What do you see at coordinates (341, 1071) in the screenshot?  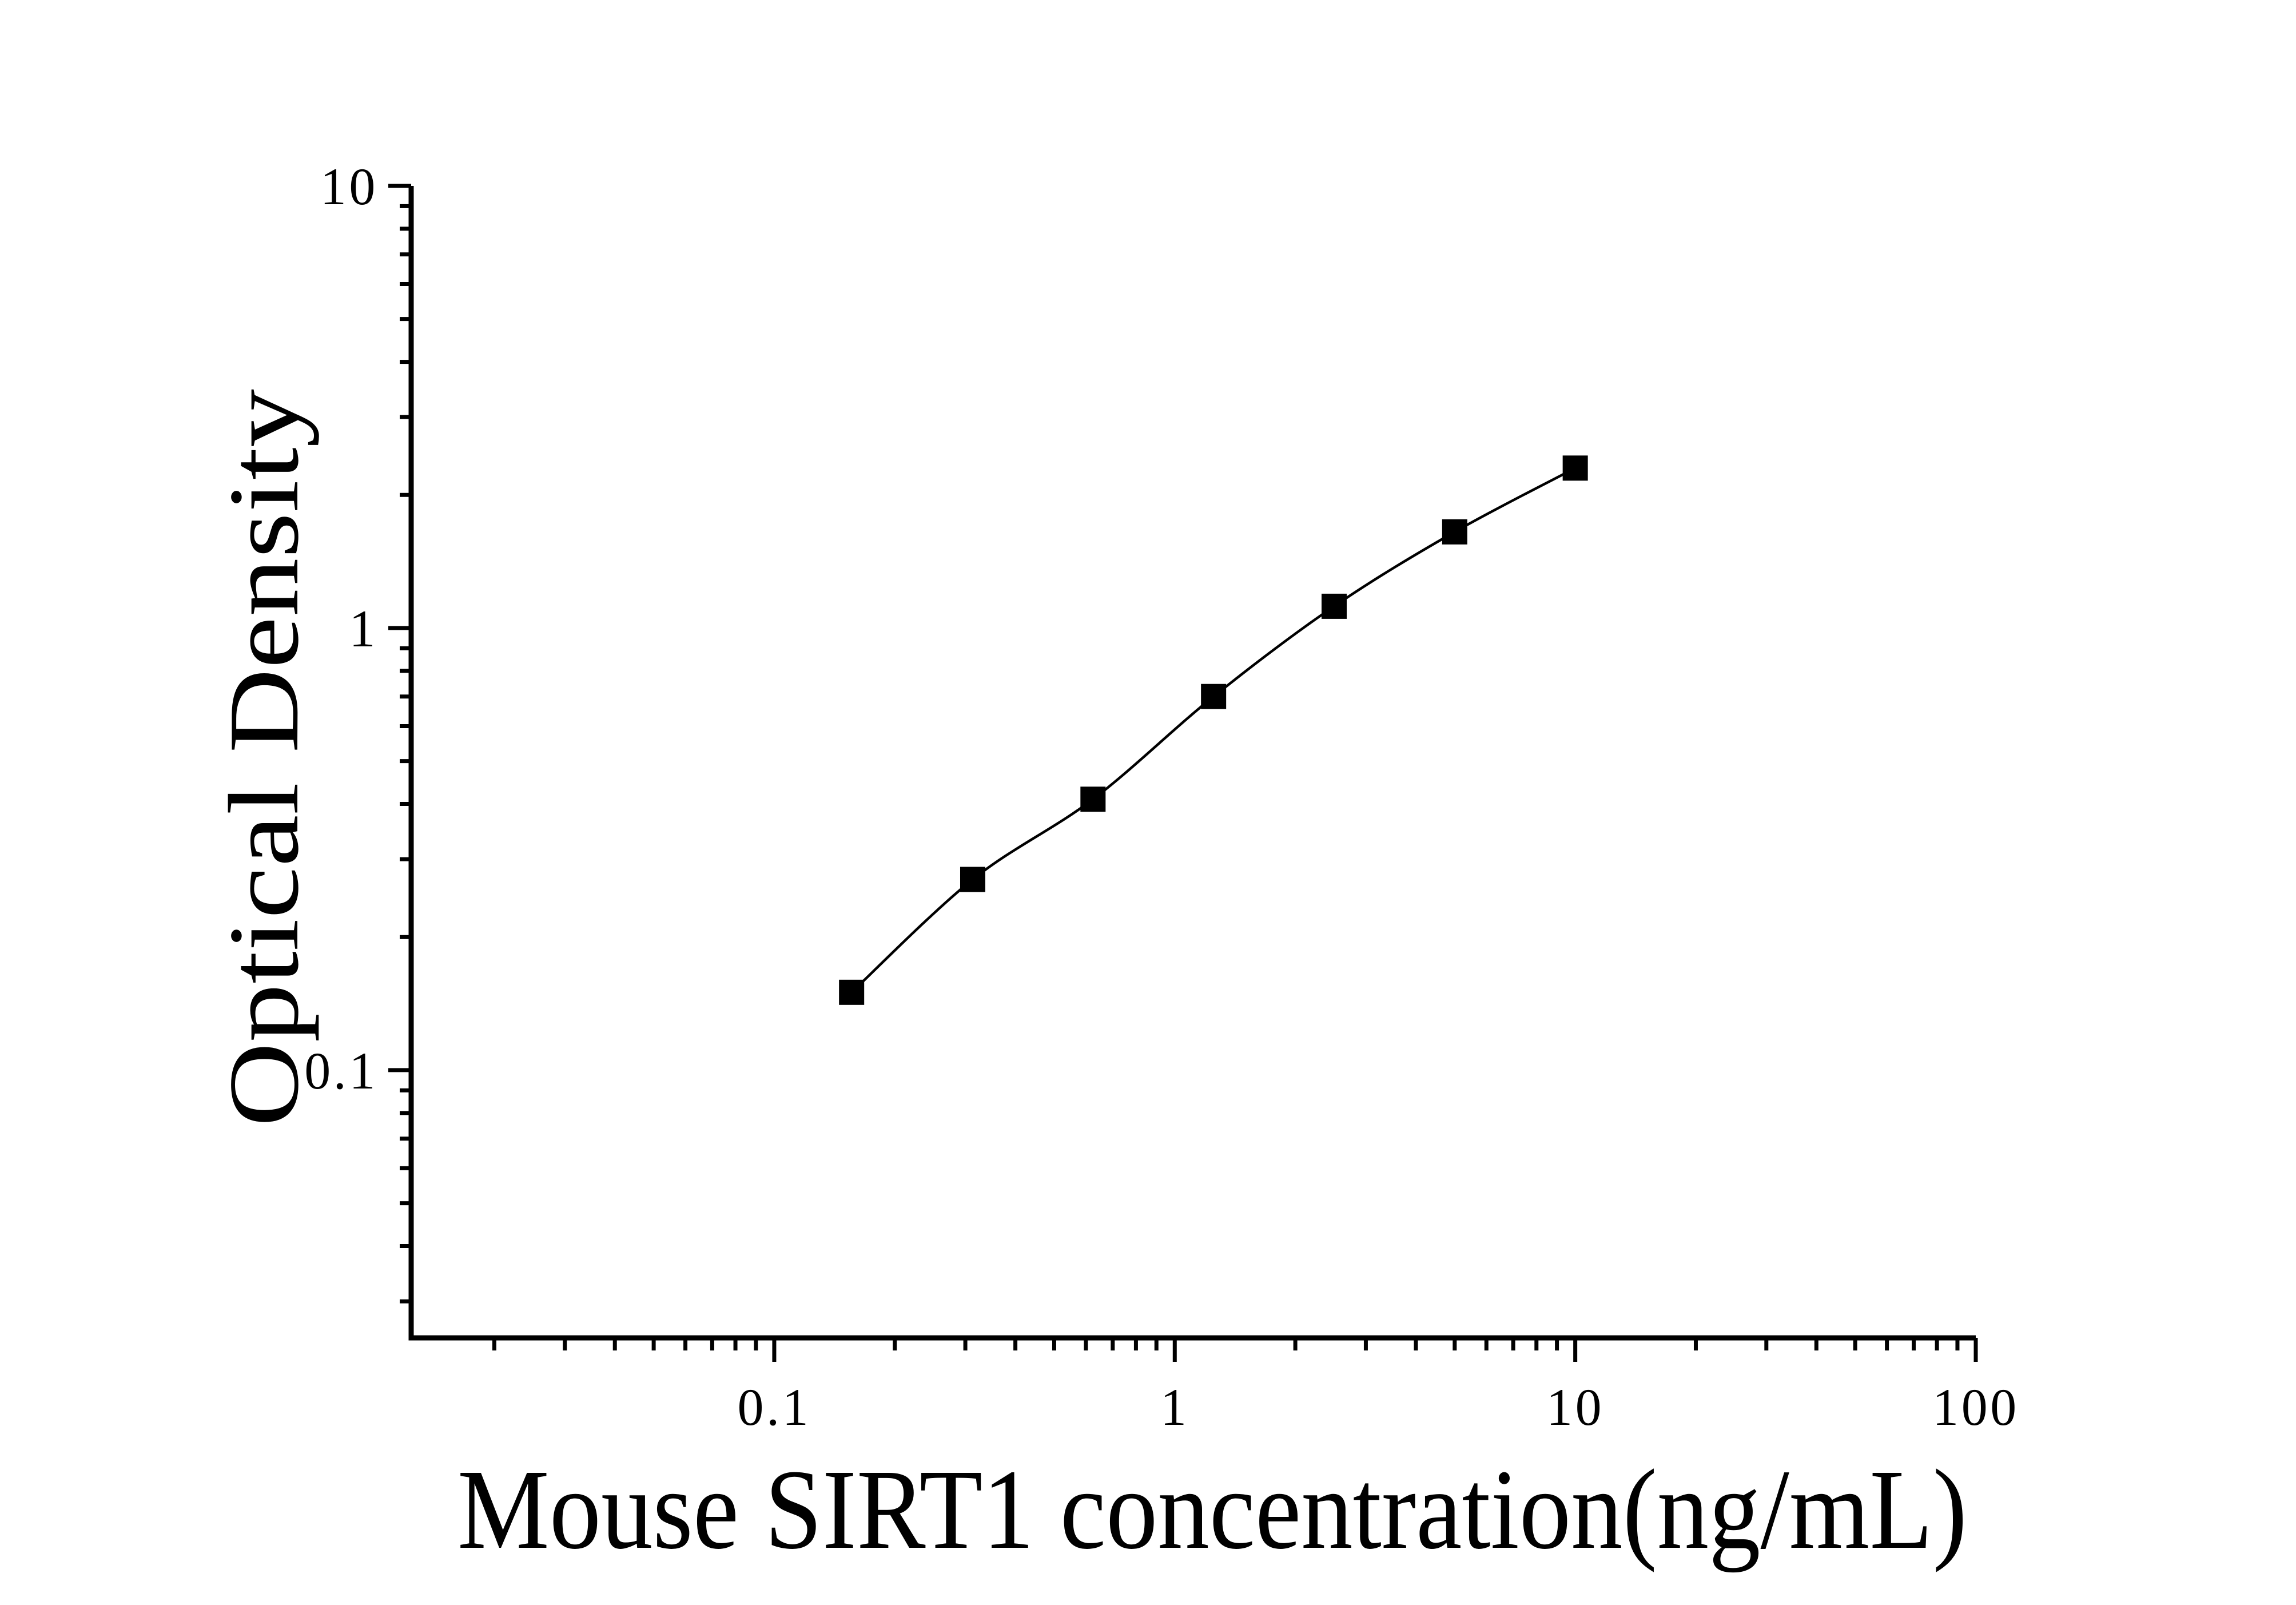 I see `y-tick-label: 0.1` at bounding box center [341, 1071].